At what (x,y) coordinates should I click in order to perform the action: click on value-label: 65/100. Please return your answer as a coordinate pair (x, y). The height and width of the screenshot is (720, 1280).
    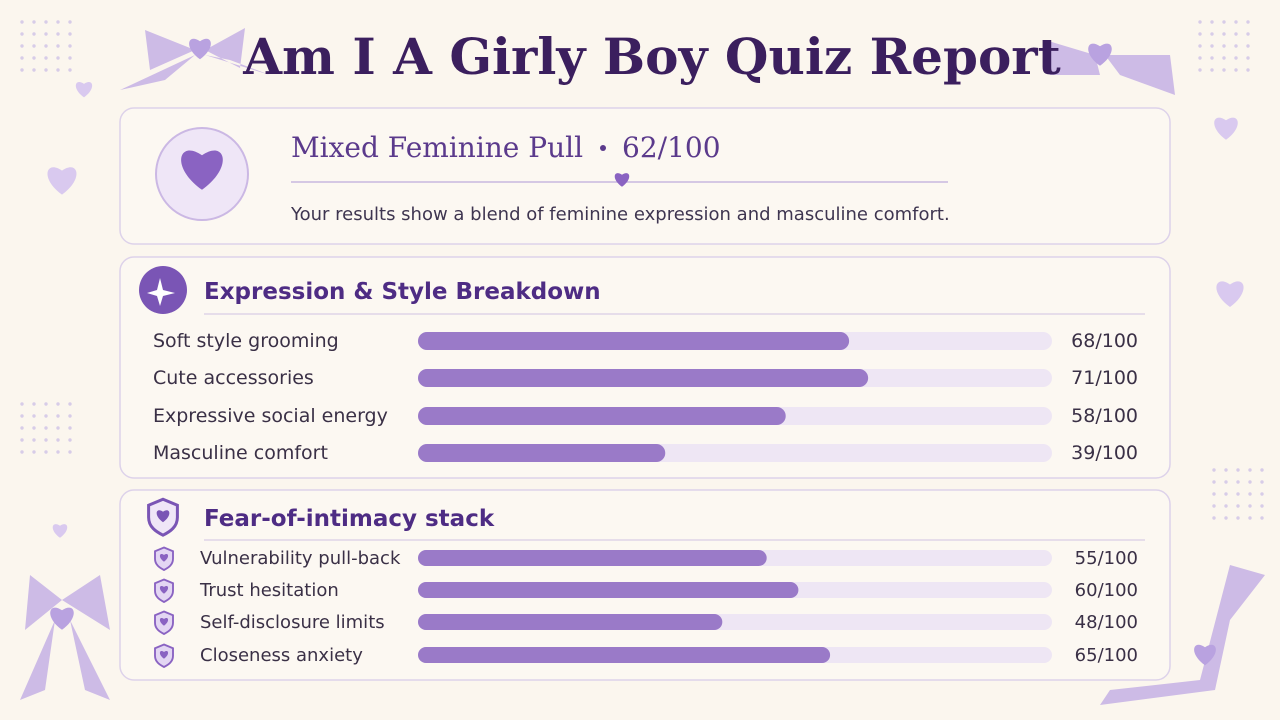
    Looking at the image, I should click on (1106, 655).